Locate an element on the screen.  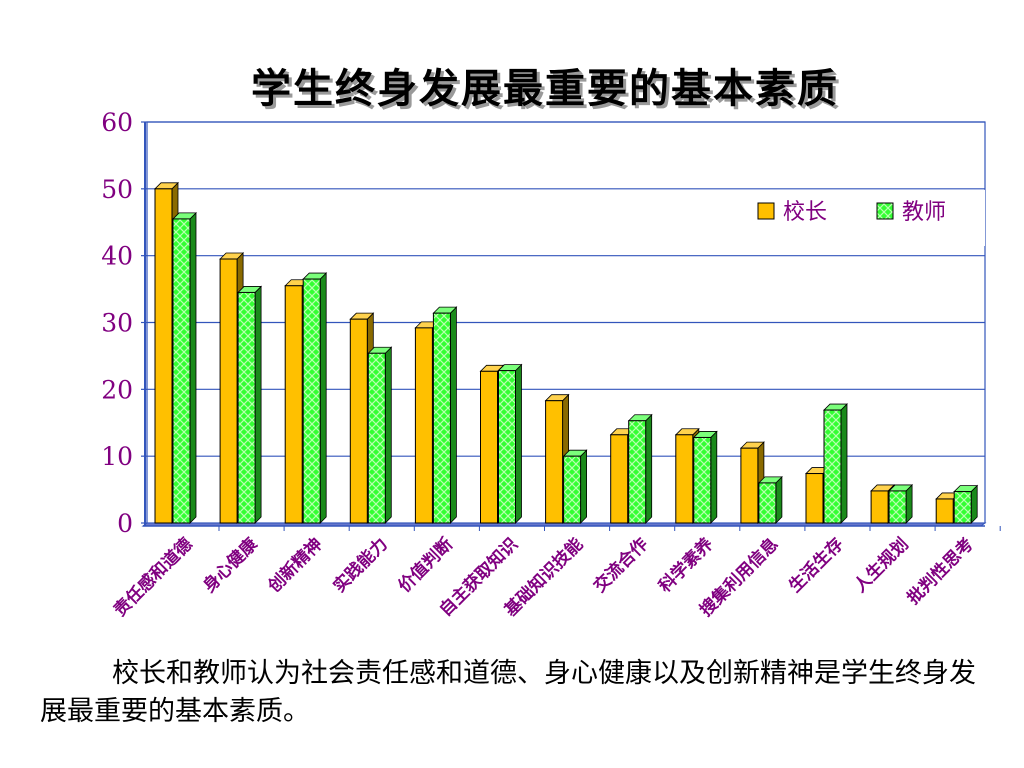
y-tick-label: 30 is located at coordinates (117, 323).